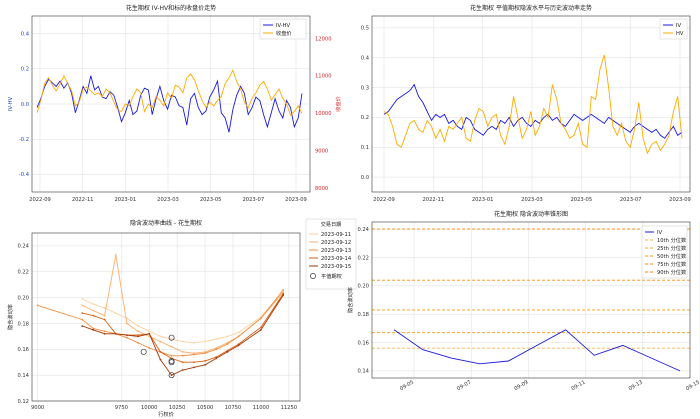  I want to click on c2-ytick-label: 0.3, so click(365, 88).